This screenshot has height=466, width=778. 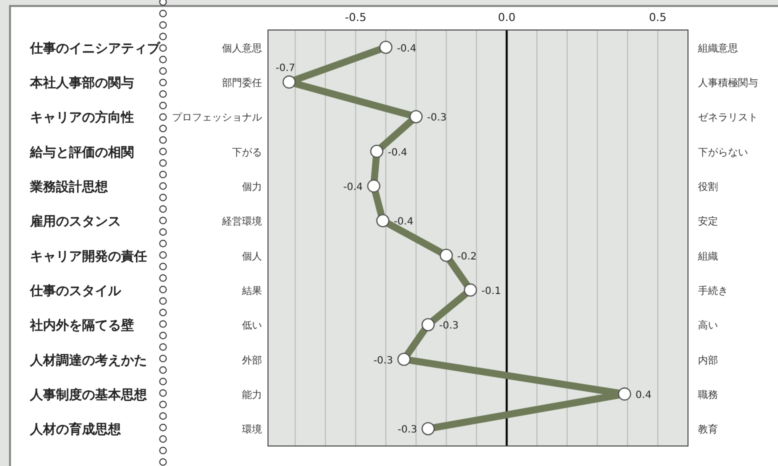 I want to click on data-label: -0.2, so click(x=467, y=256).